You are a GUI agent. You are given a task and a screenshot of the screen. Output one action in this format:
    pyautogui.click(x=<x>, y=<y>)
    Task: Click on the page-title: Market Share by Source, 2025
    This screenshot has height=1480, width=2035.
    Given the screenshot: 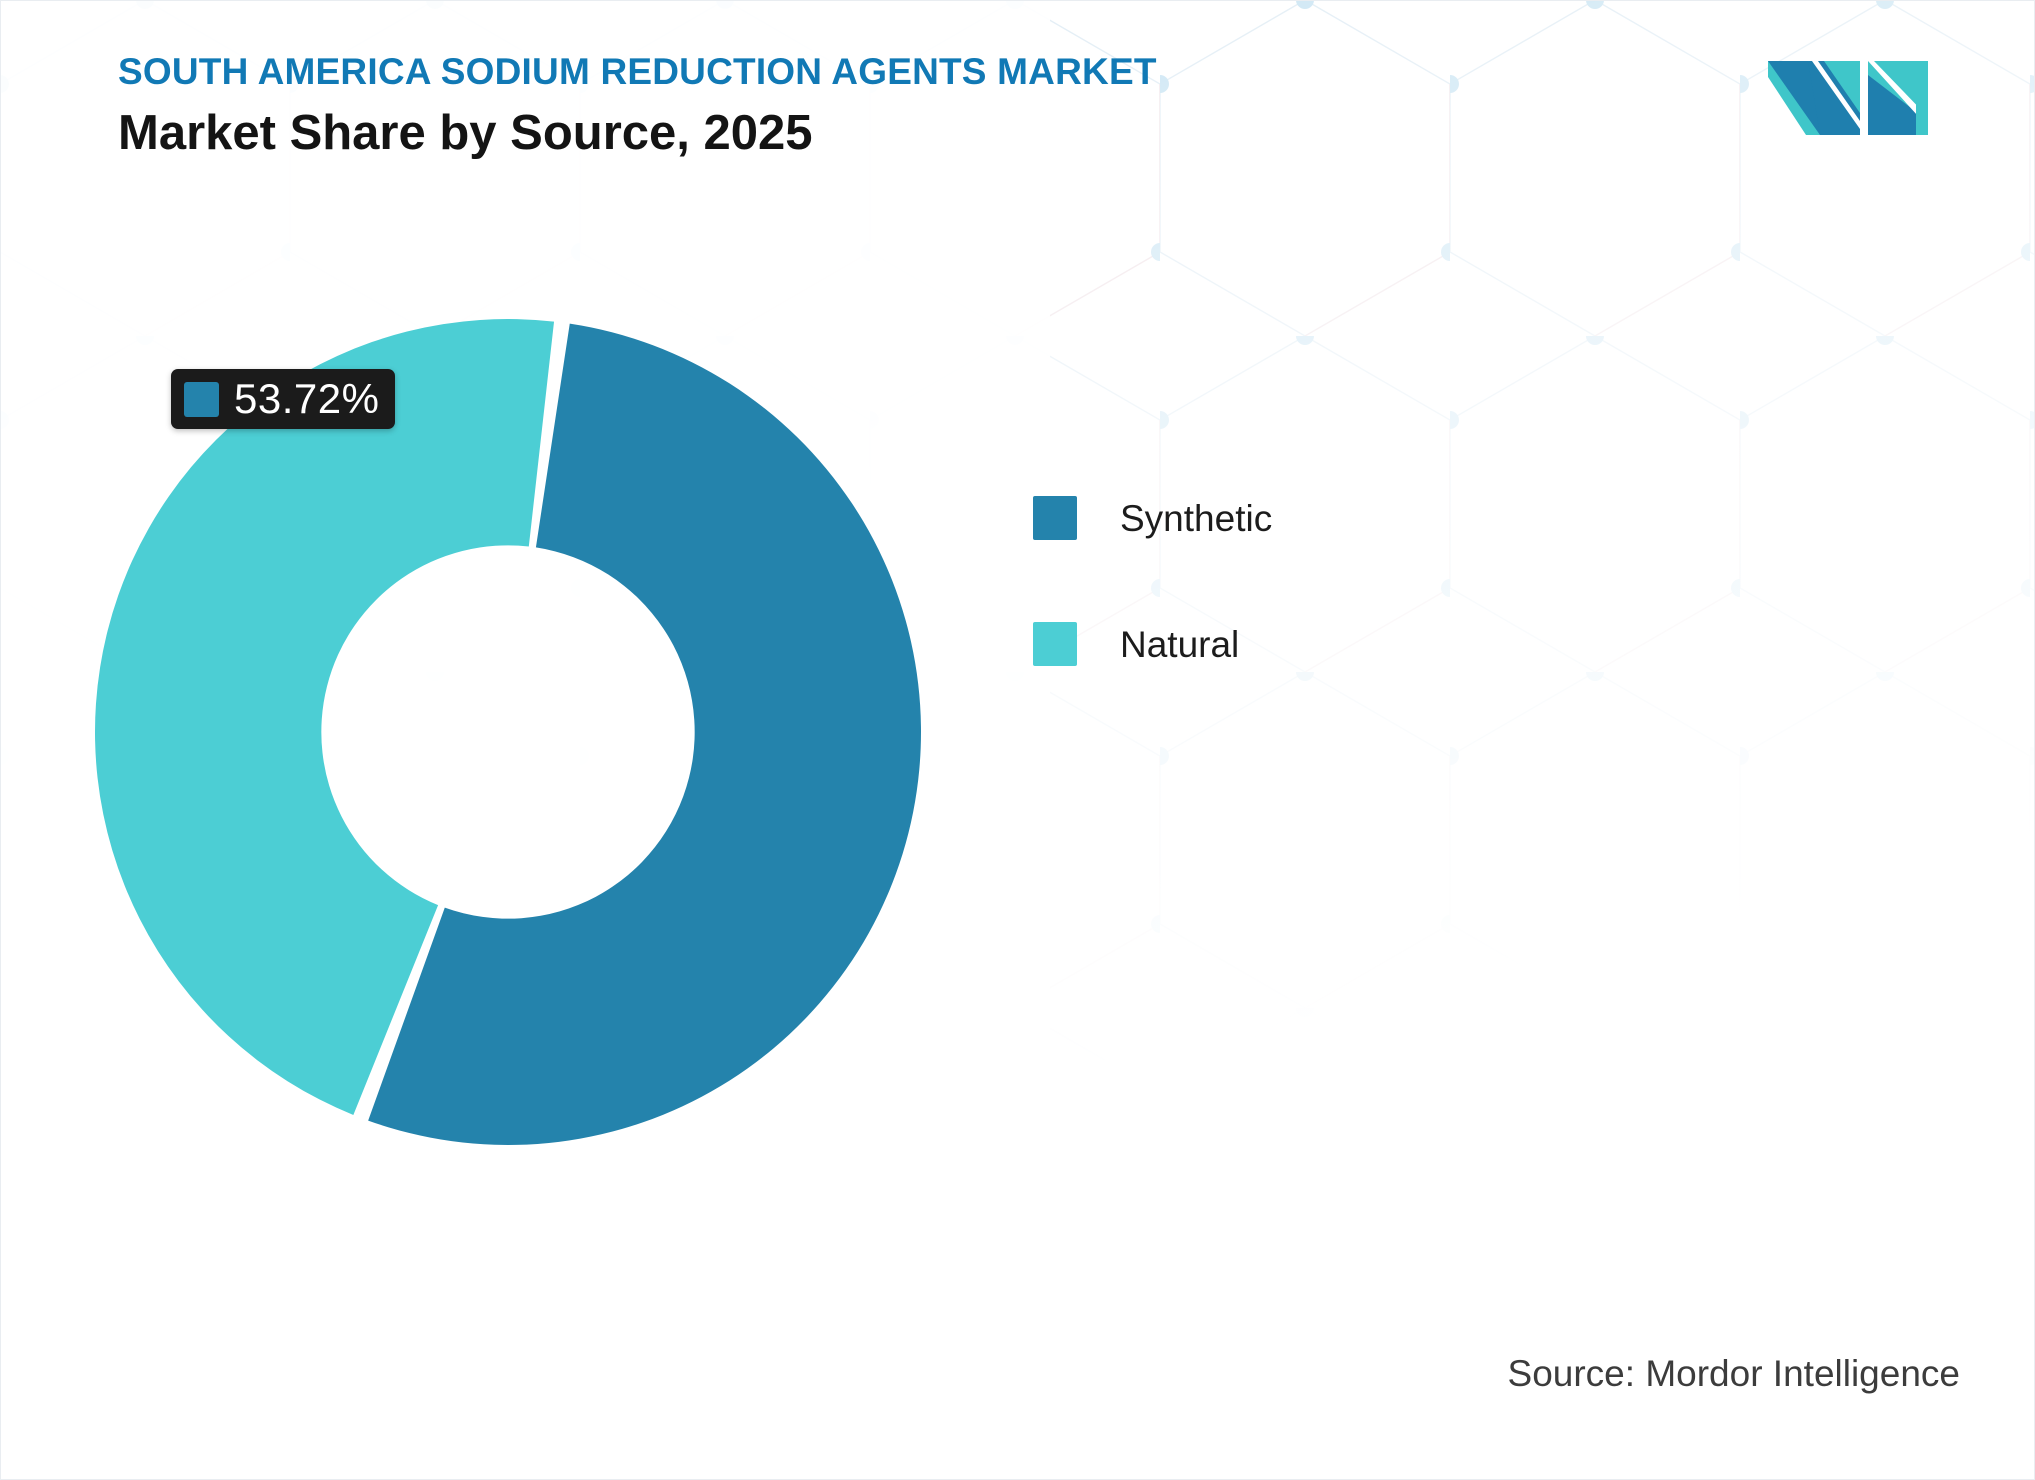 What is the action you would take?
    pyautogui.click(x=465, y=132)
    